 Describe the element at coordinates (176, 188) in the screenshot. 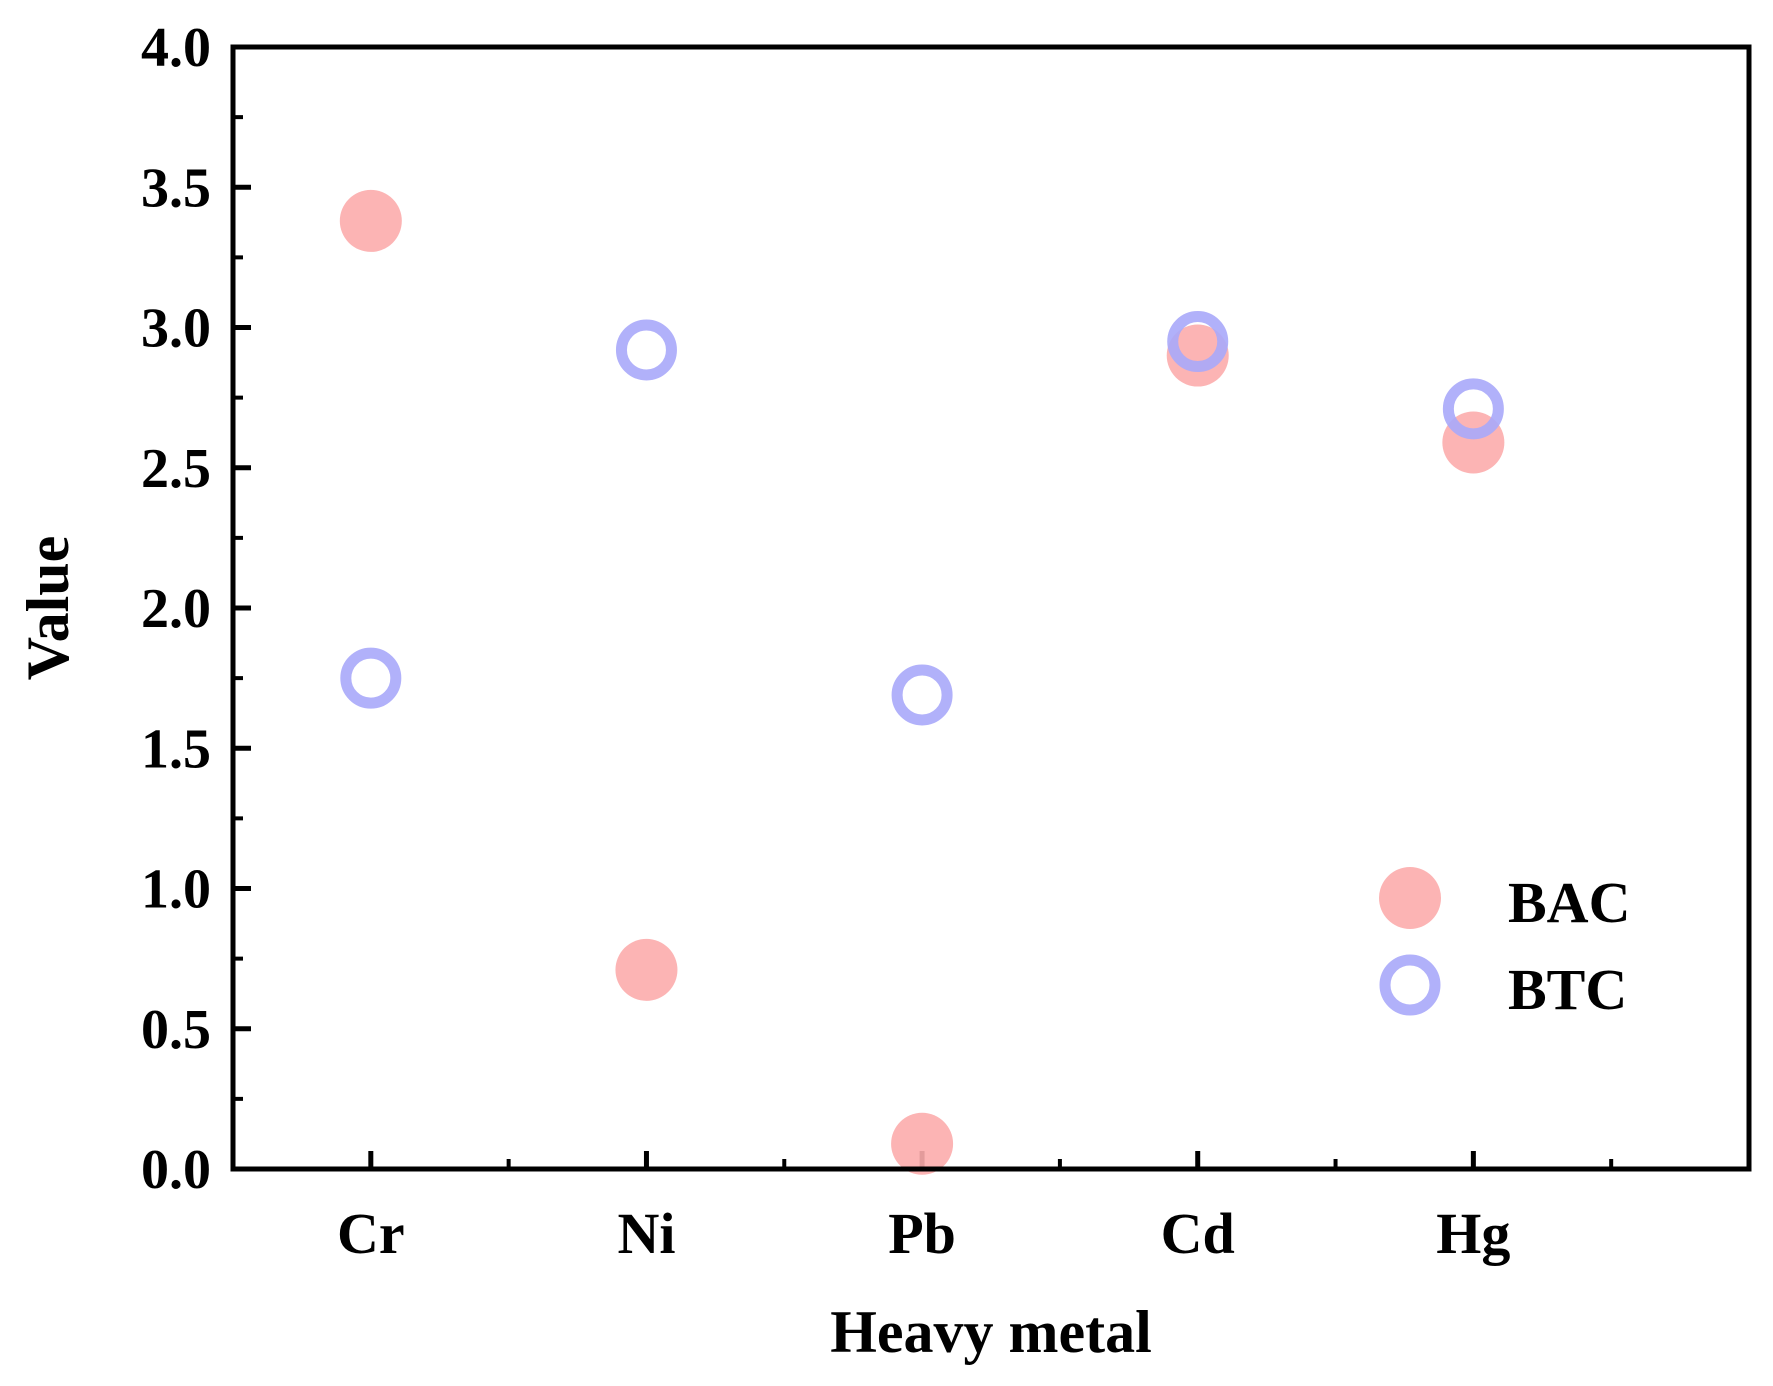

I see `y-tick-label: 3.5` at that location.